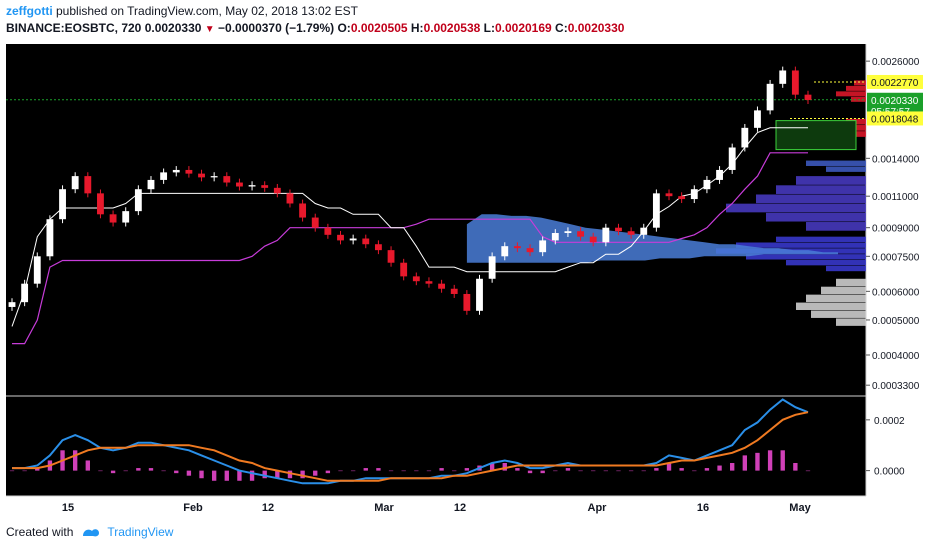 The image size is (932, 550). Describe the element at coordinates (652, 238) in the screenshot. I see `ichimoku-cloud` at that location.